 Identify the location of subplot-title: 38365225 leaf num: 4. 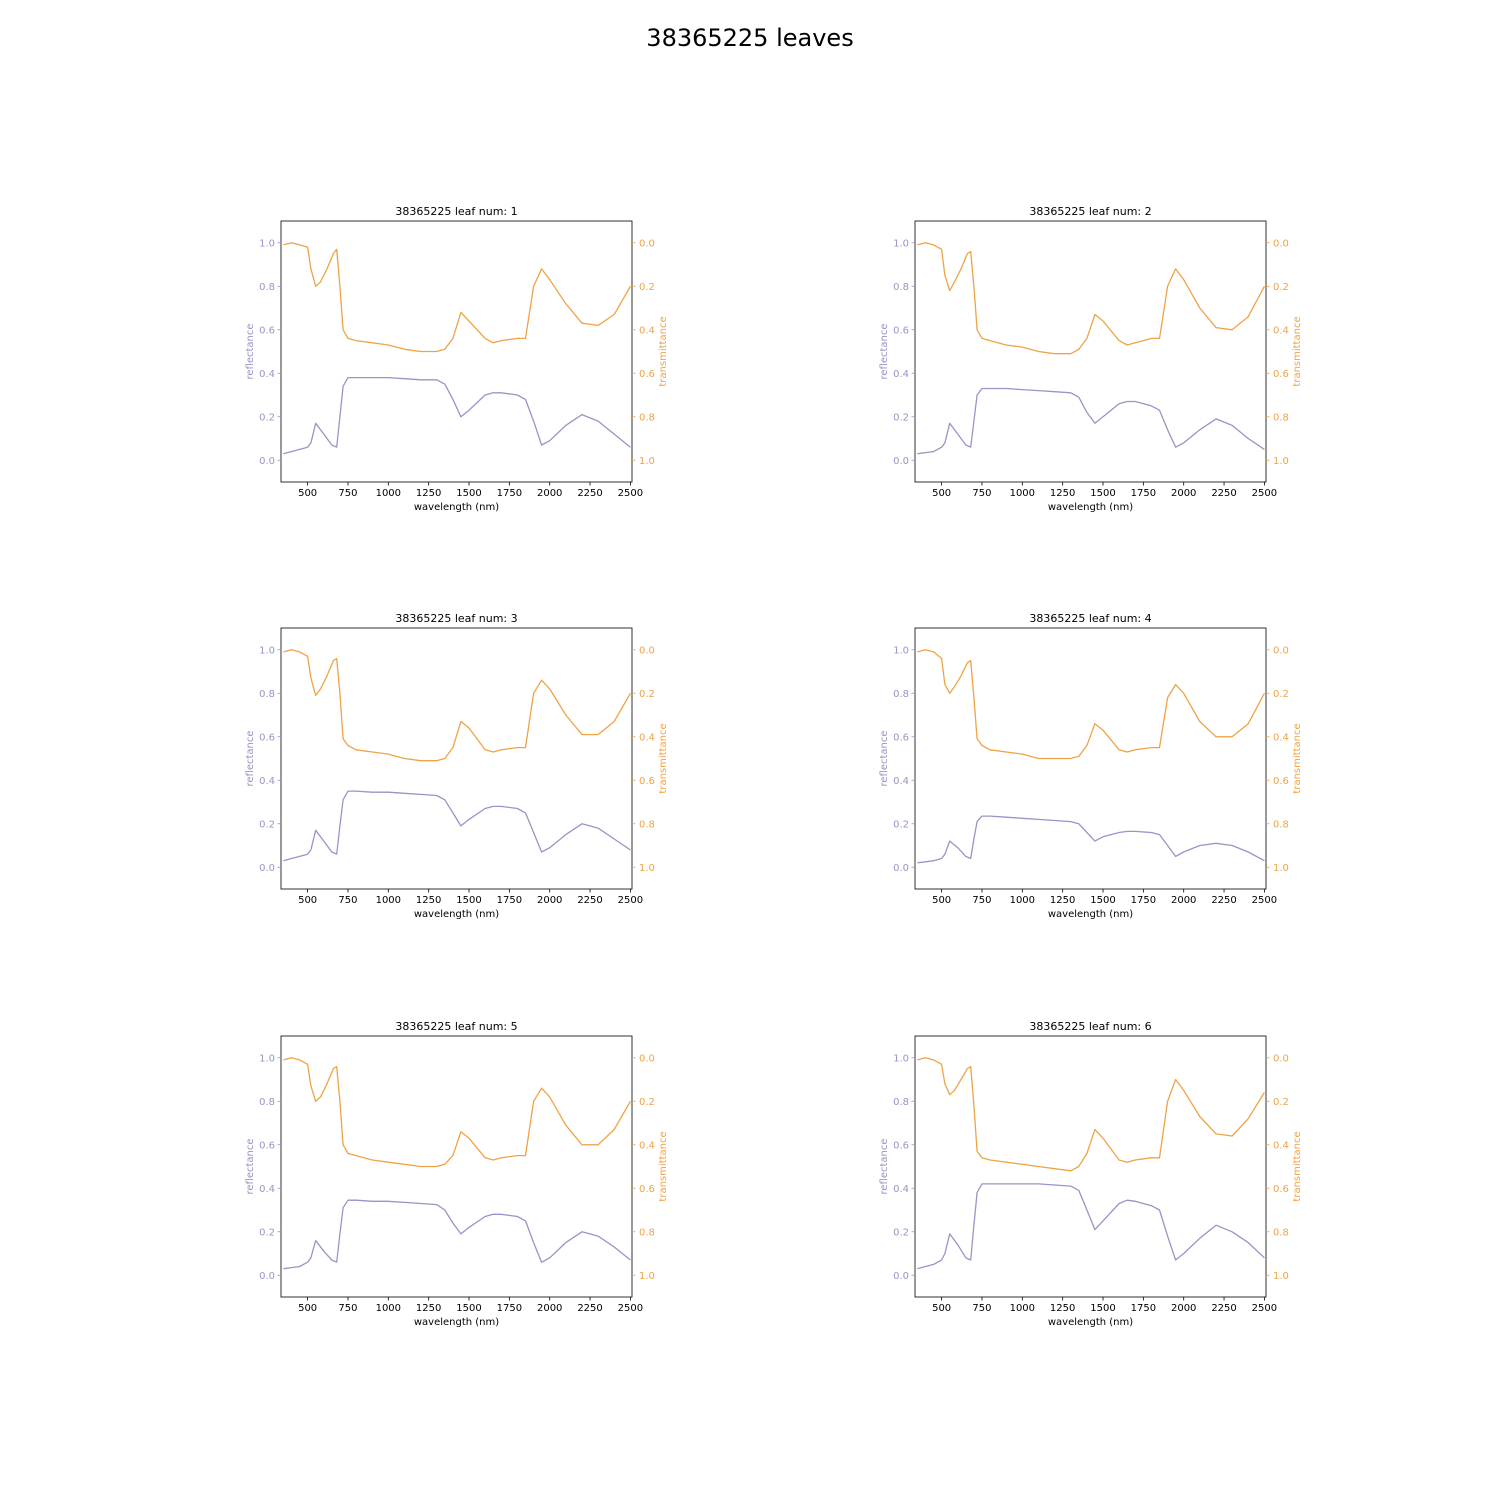
(1090, 618).